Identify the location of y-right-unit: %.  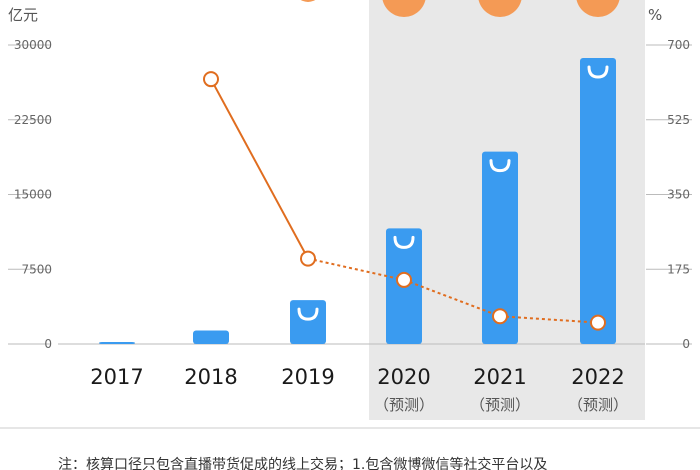
(655, 15).